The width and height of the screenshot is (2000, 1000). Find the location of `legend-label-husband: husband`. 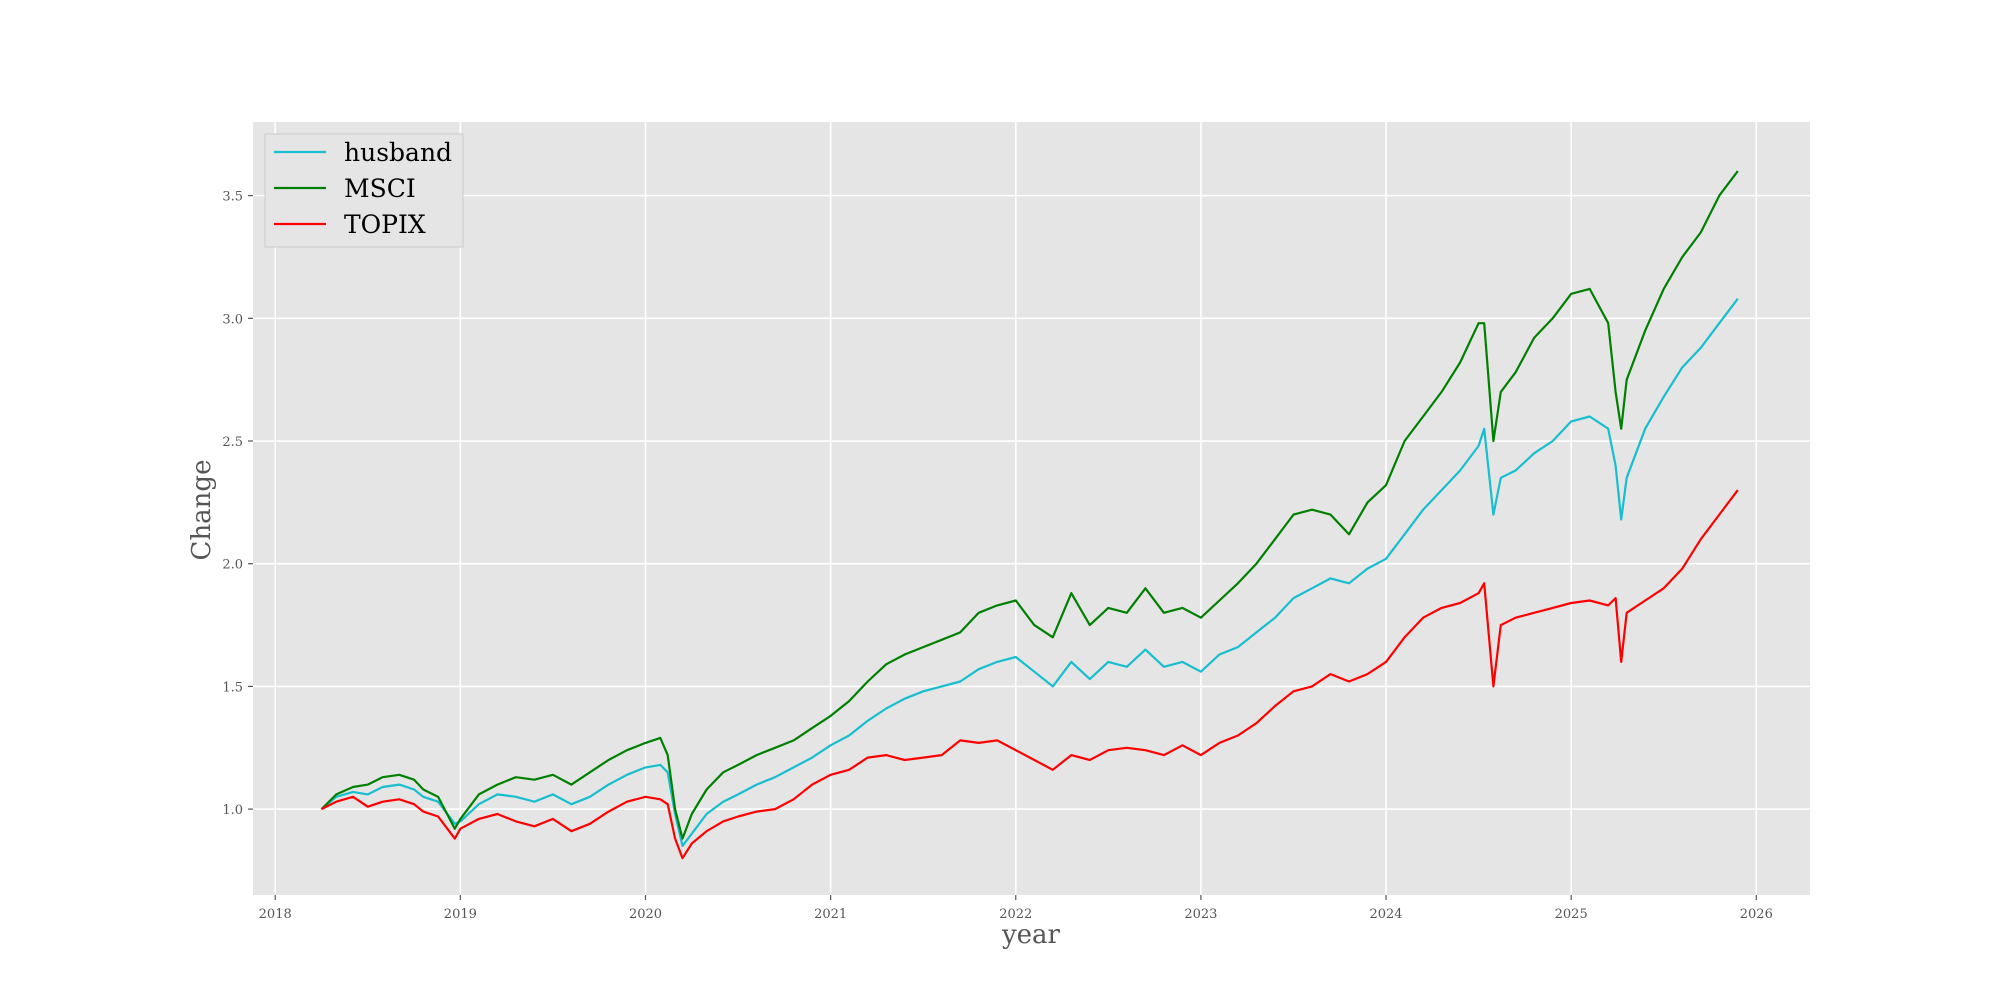

legend-label-husband: husband is located at coordinates (398, 152).